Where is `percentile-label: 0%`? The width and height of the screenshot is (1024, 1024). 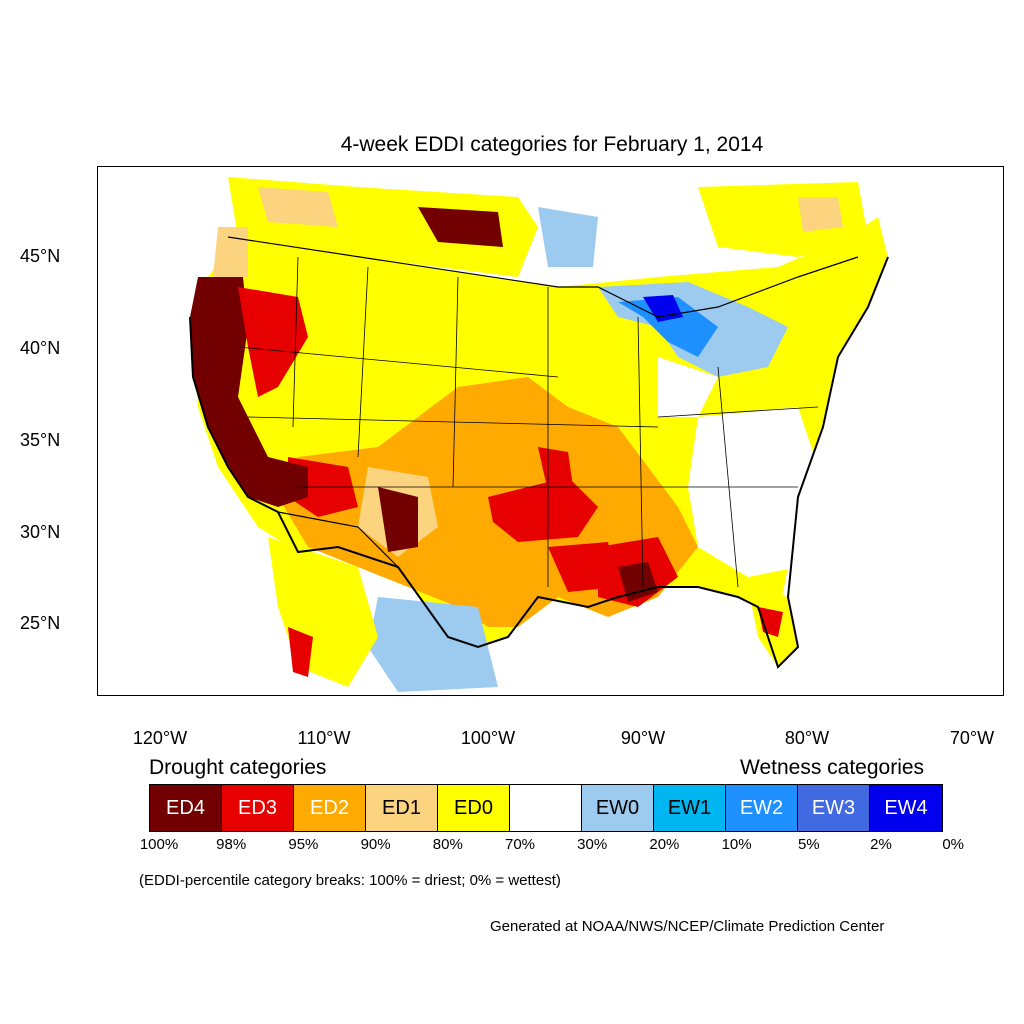
percentile-label: 0% is located at coordinates (953, 844).